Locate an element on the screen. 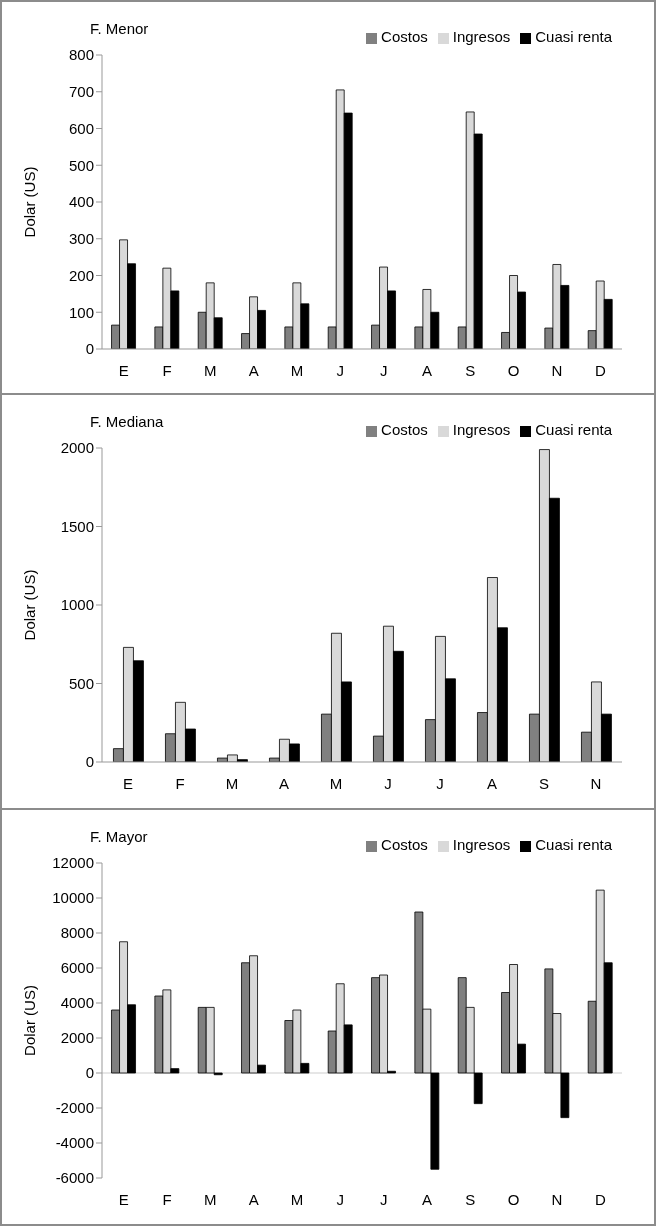 The height and width of the screenshot is (1226, 660). y-tick-label: 12000 is located at coordinates (73, 863).